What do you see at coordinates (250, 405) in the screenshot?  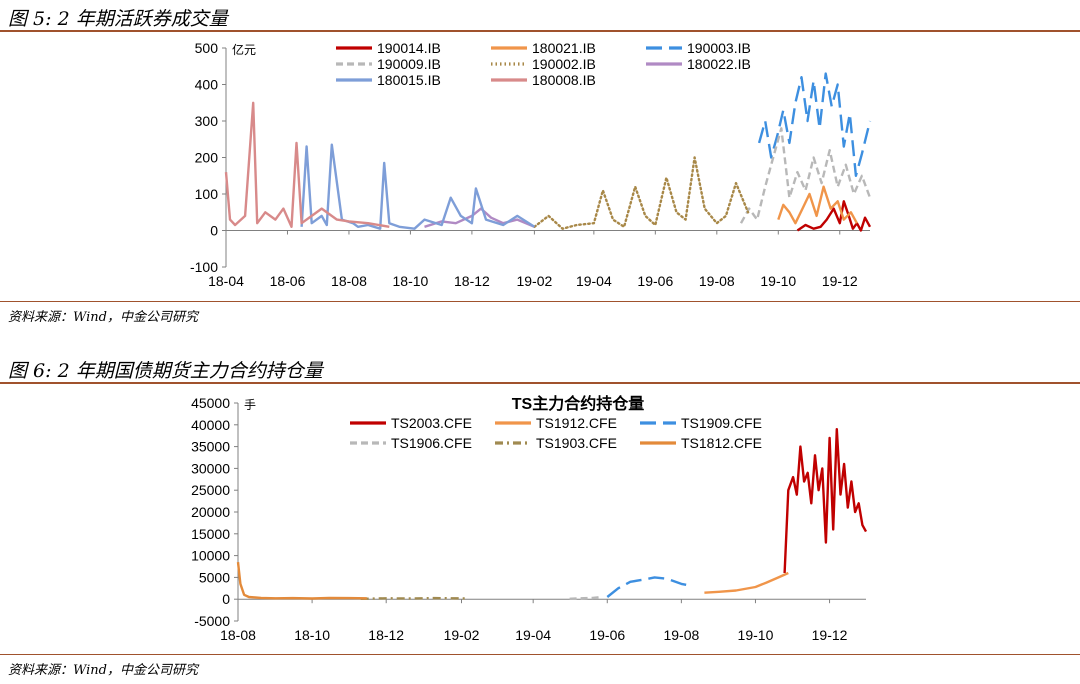 I see `y-unit-label: 手` at bounding box center [250, 405].